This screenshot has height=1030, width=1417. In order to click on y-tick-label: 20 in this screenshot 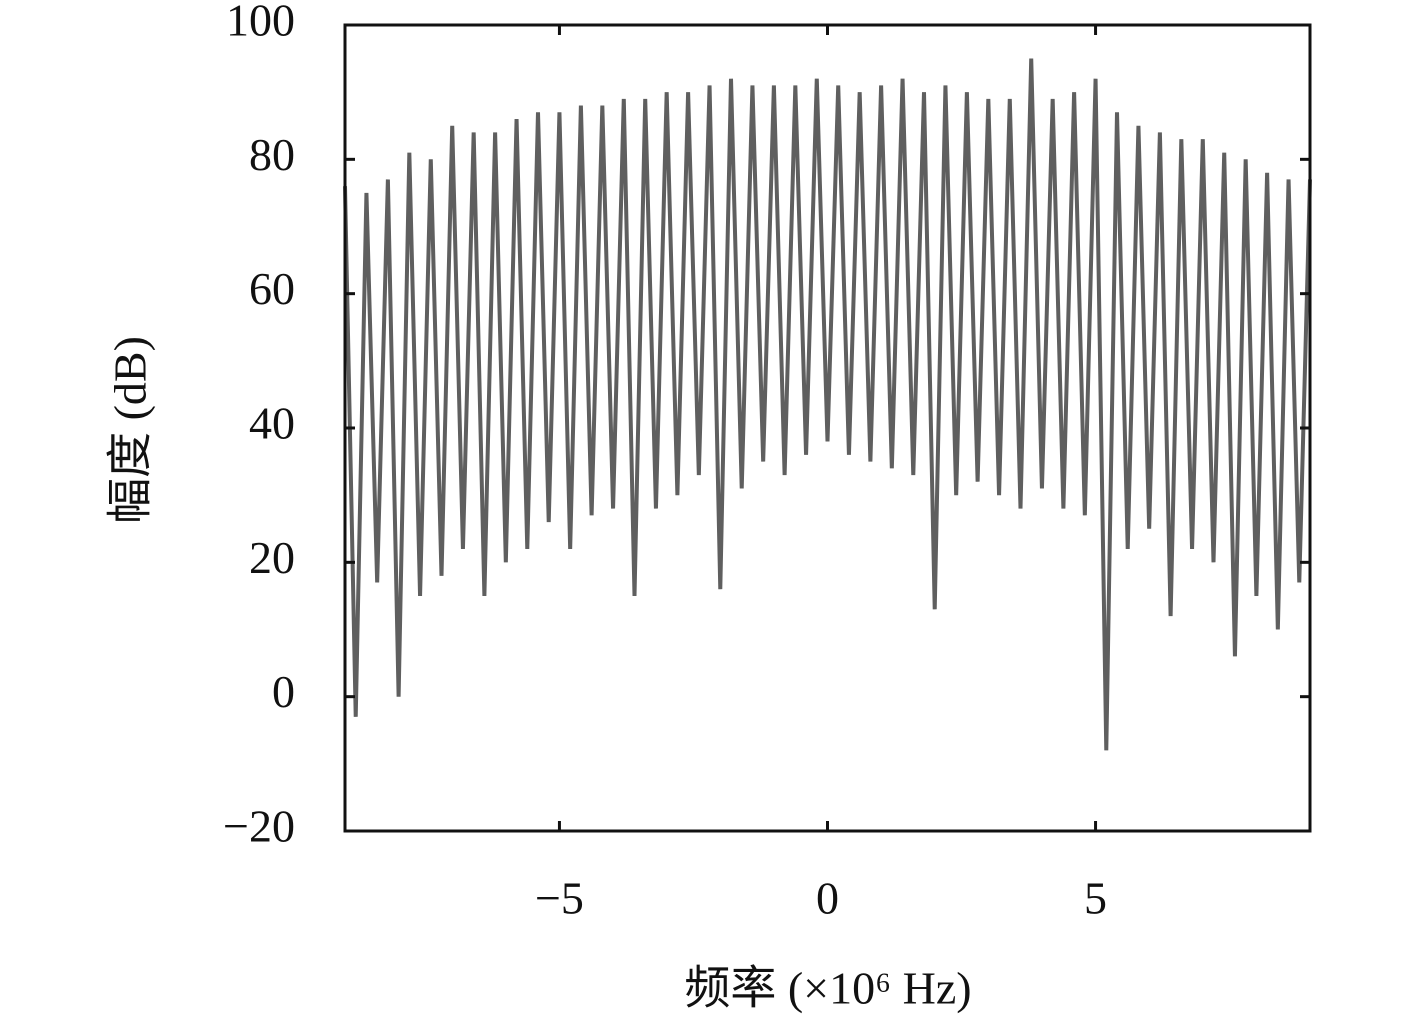, I will do `click(272, 557)`.